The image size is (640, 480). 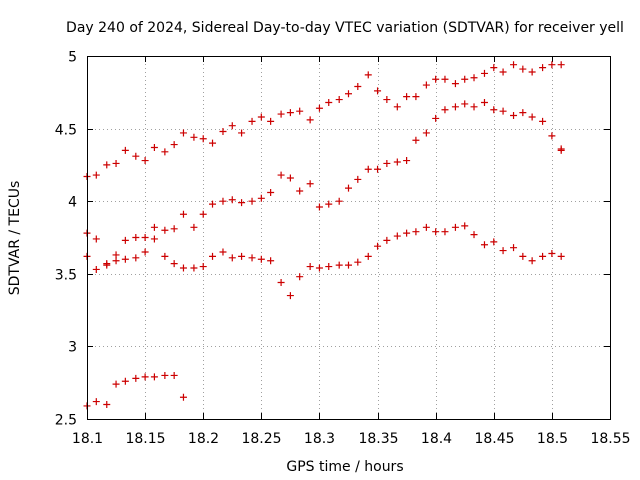 What do you see at coordinates (72, 58) in the screenshot?
I see `y-tick-label: 5` at bounding box center [72, 58].